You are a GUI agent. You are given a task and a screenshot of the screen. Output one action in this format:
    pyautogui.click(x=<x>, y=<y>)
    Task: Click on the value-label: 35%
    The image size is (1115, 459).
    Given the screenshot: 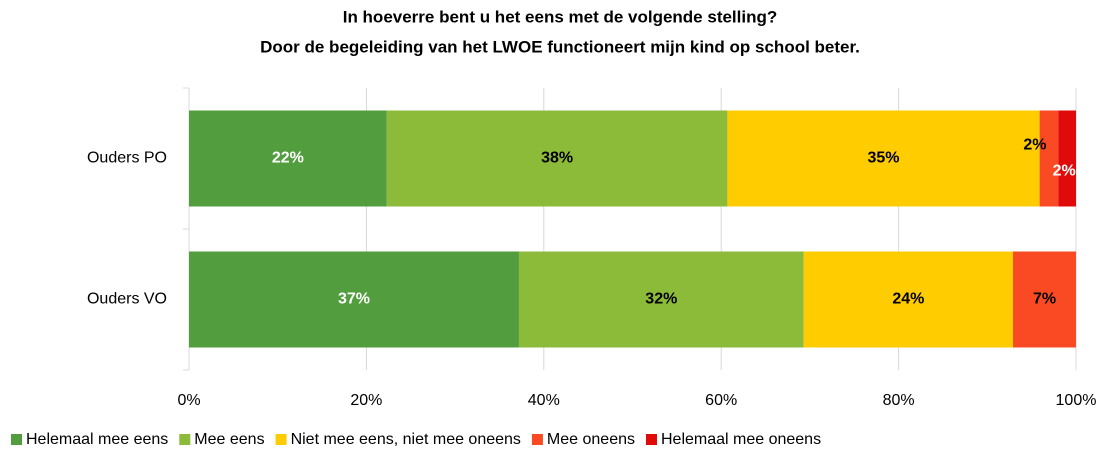 What is the action you would take?
    pyautogui.click(x=884, y=158)
    